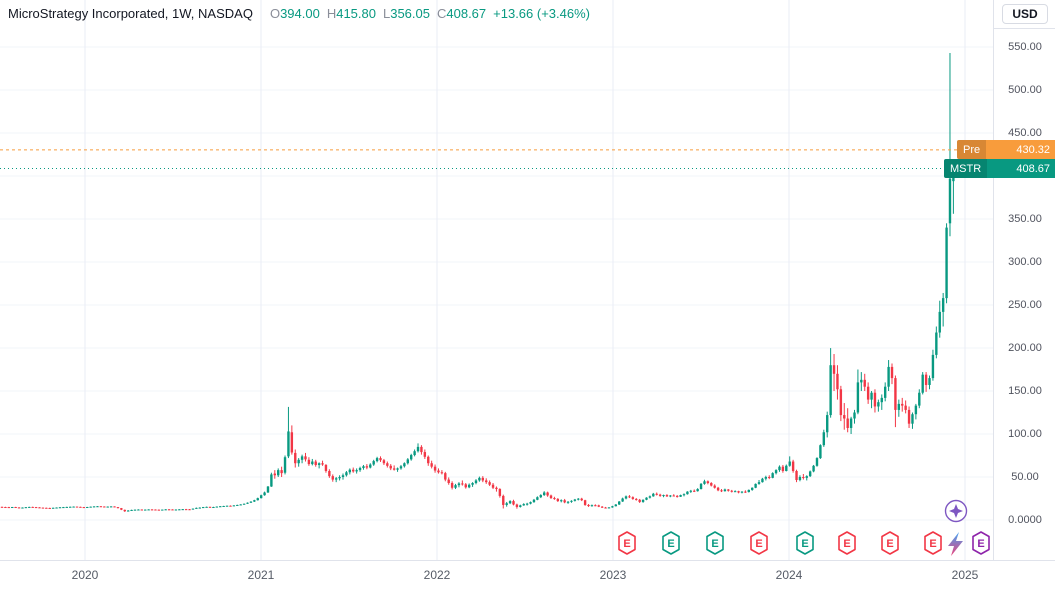 The height and width of the screenshot is (593, 1055). I want to click on currency-toggle-button: USD, so click(1025, 14).